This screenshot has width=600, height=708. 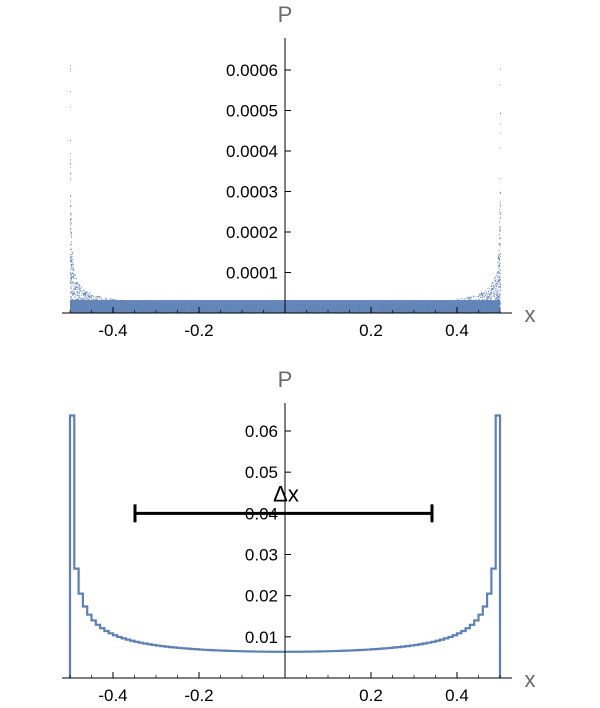 What do you see at coordinates (112, 695) in the screenshot?
I see `bottom-x-tick-label: -0.4` at bounding box center [112, 695].